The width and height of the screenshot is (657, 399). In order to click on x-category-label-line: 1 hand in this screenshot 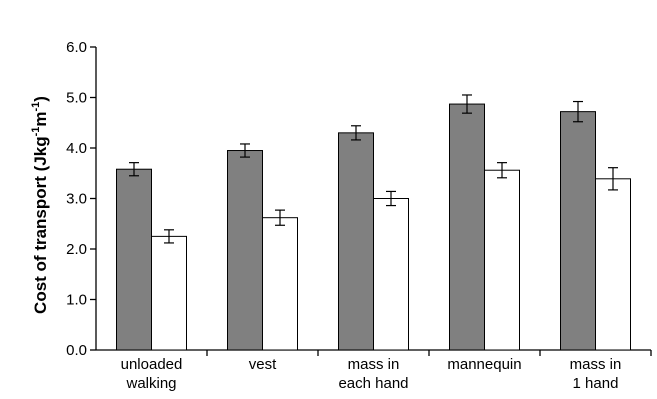, I will do `click(596, 383)`.